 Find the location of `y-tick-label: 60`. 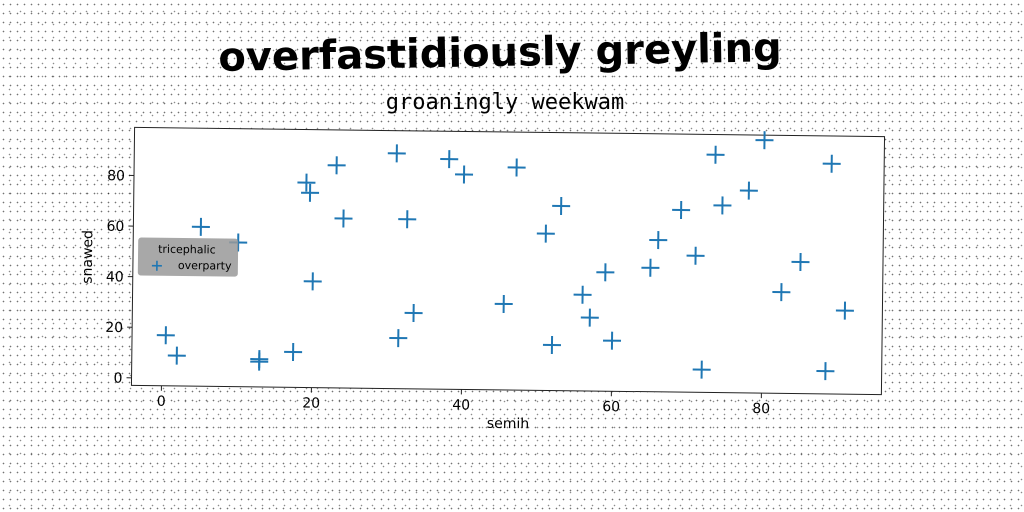

y-tick-label: 60 is located at coordinates (115, 227).